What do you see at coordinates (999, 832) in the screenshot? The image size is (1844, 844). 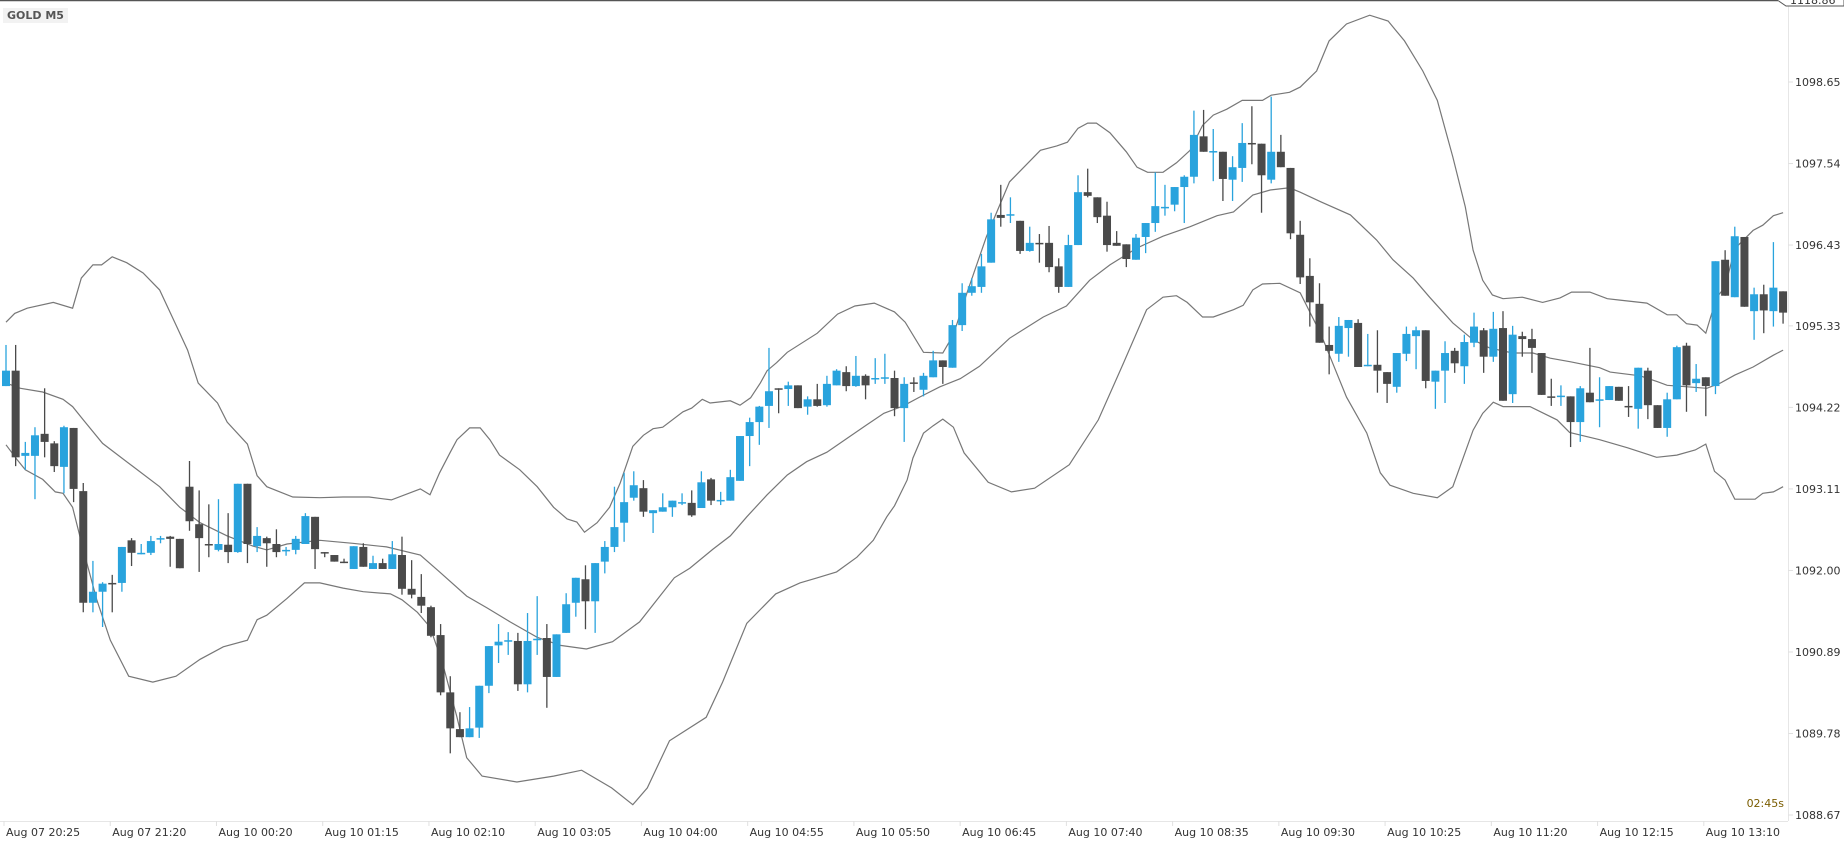 I see `time-tick-label: Aug 10 06:45` at bounding box center [999, 832].